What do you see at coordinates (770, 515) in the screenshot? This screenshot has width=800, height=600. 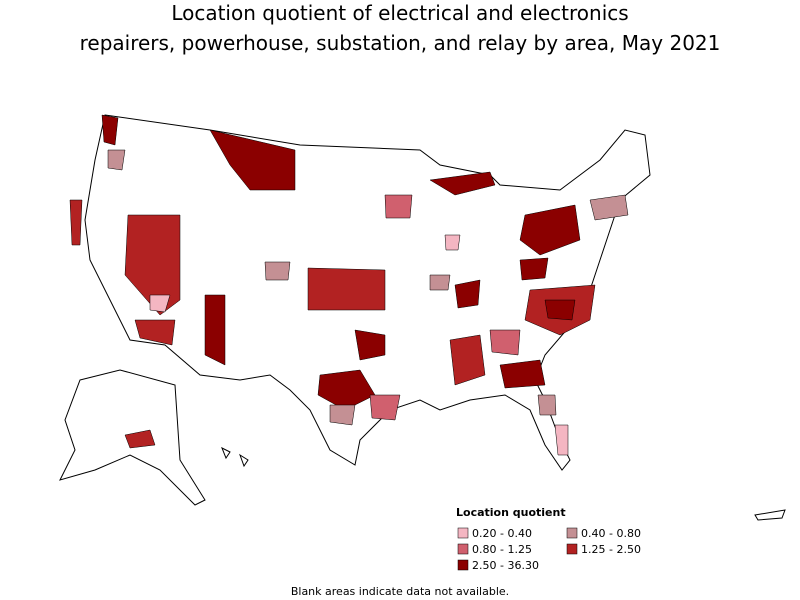 I see `puerto-rico` at bounding box center [770, 515].